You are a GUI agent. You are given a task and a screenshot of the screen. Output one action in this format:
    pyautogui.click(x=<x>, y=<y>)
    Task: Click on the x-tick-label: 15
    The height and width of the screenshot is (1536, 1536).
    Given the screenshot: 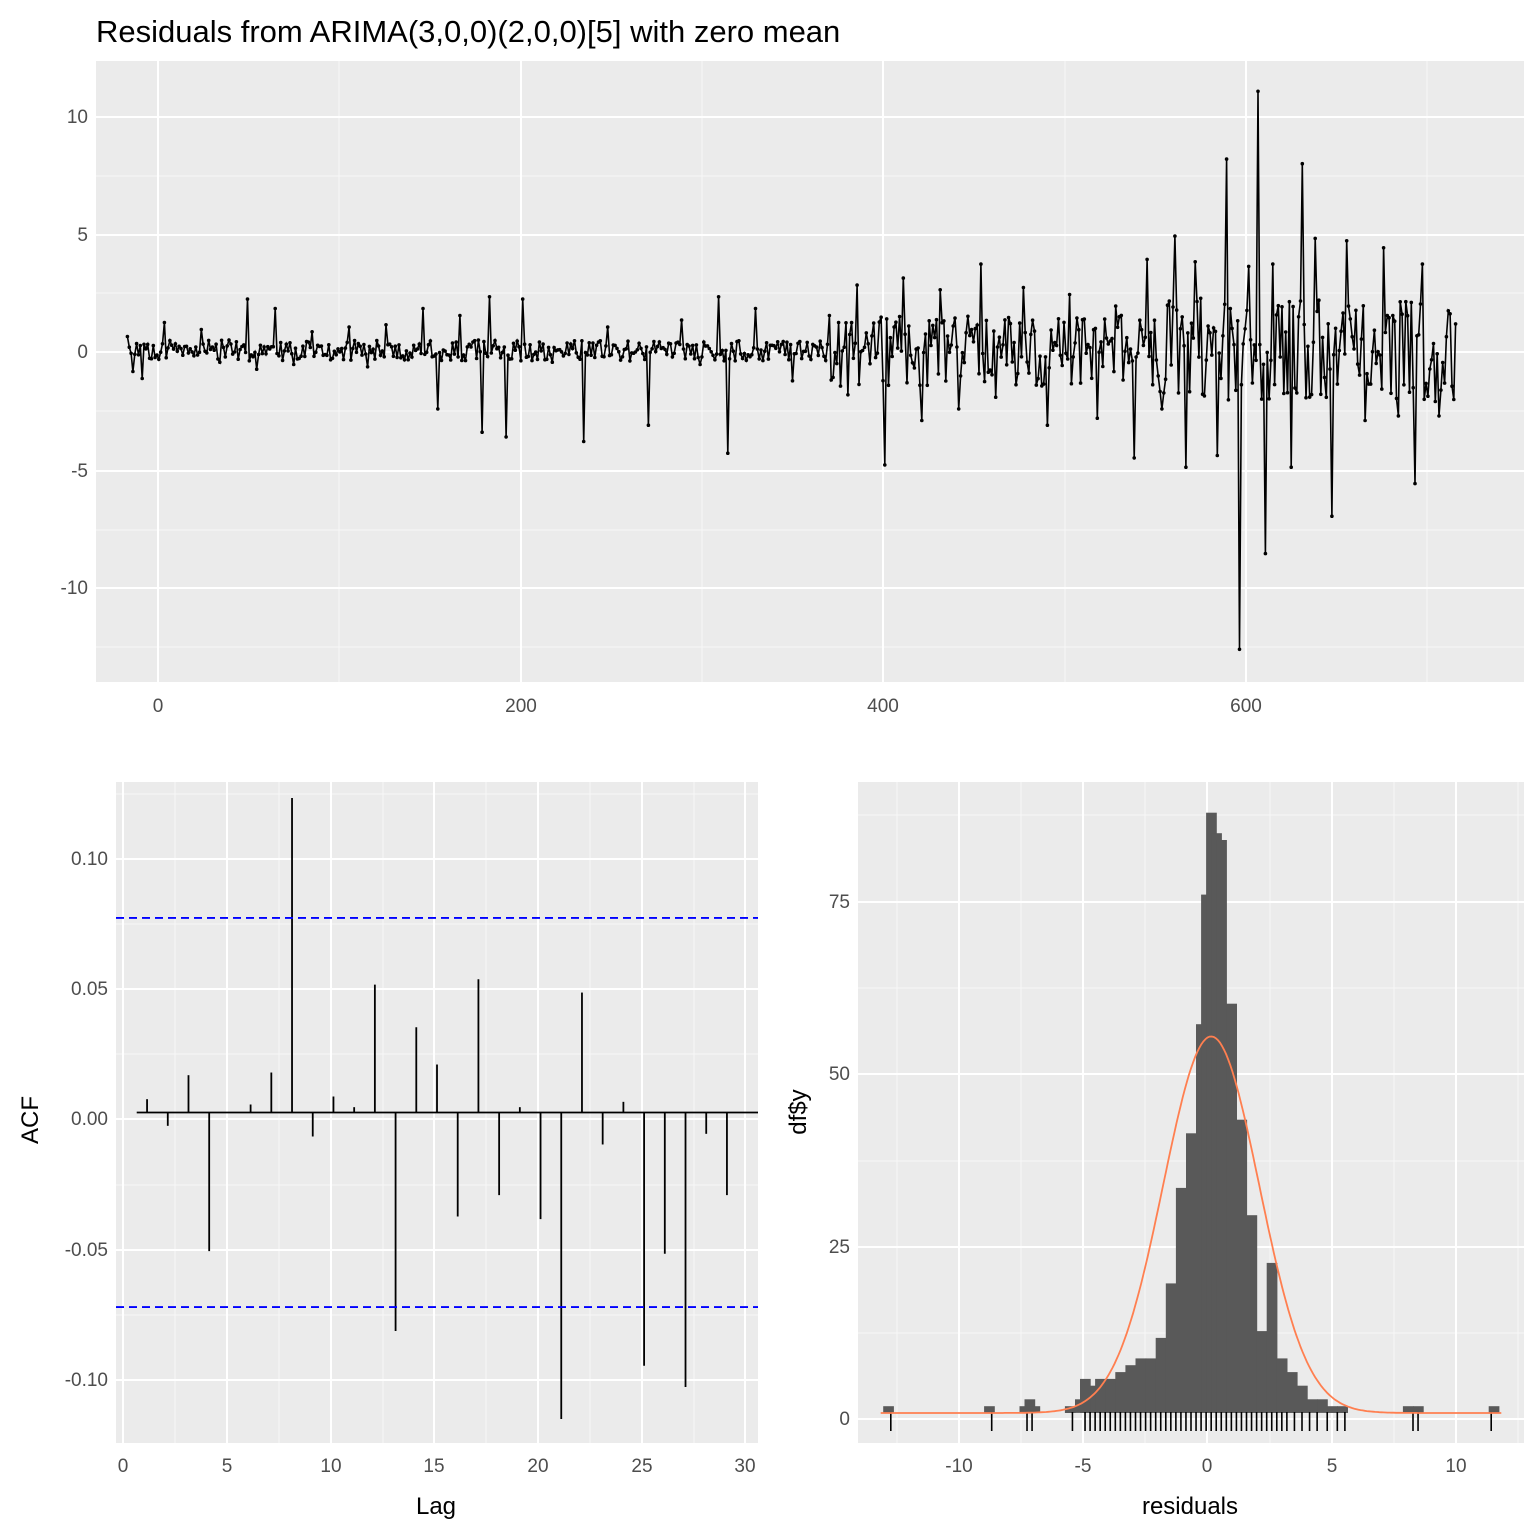 What is the action you would take?
    pyautogui.click(x=433, y=1466)
    